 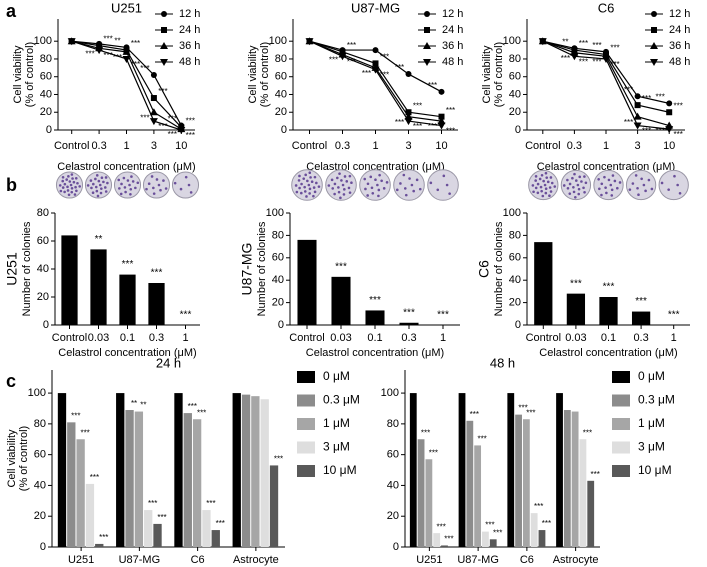 I want to click on y-tick-label: 0, so click(x=284, y=130).